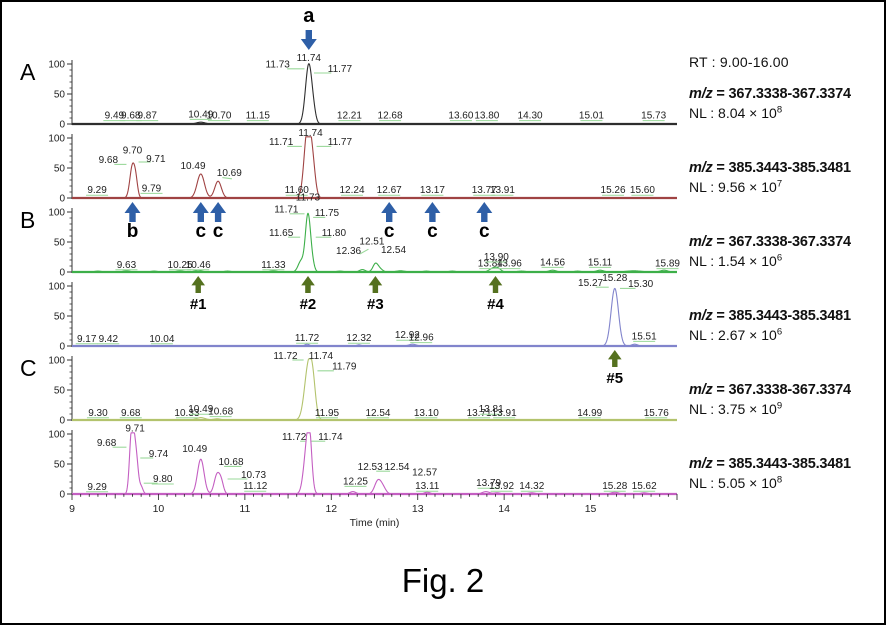 Image resolution: width=886 pixels, height=625 pixels. Describe the element at coordinates (733, 261) in the screenshot. I see `nl-value: NL : 1.54 × 10` at that location.